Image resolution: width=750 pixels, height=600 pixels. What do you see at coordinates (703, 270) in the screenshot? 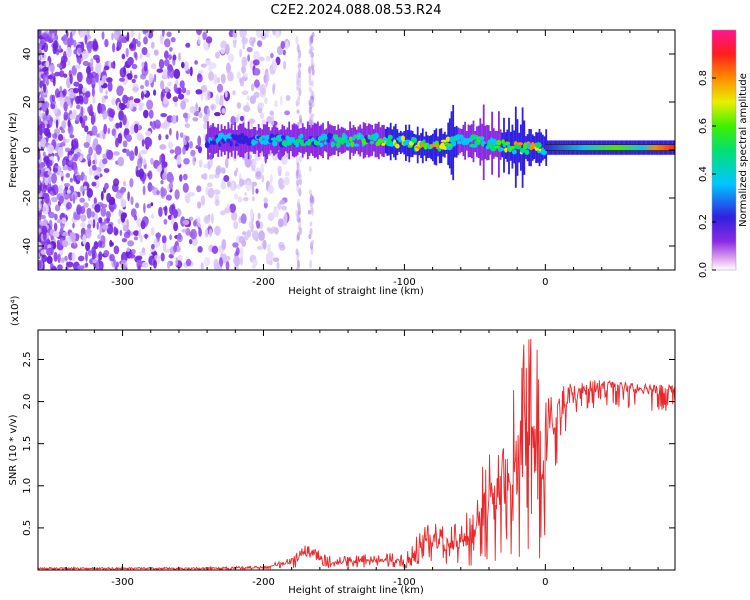
I see `colorbar-tick-label: 0.0` at bounding box center [703, 270].